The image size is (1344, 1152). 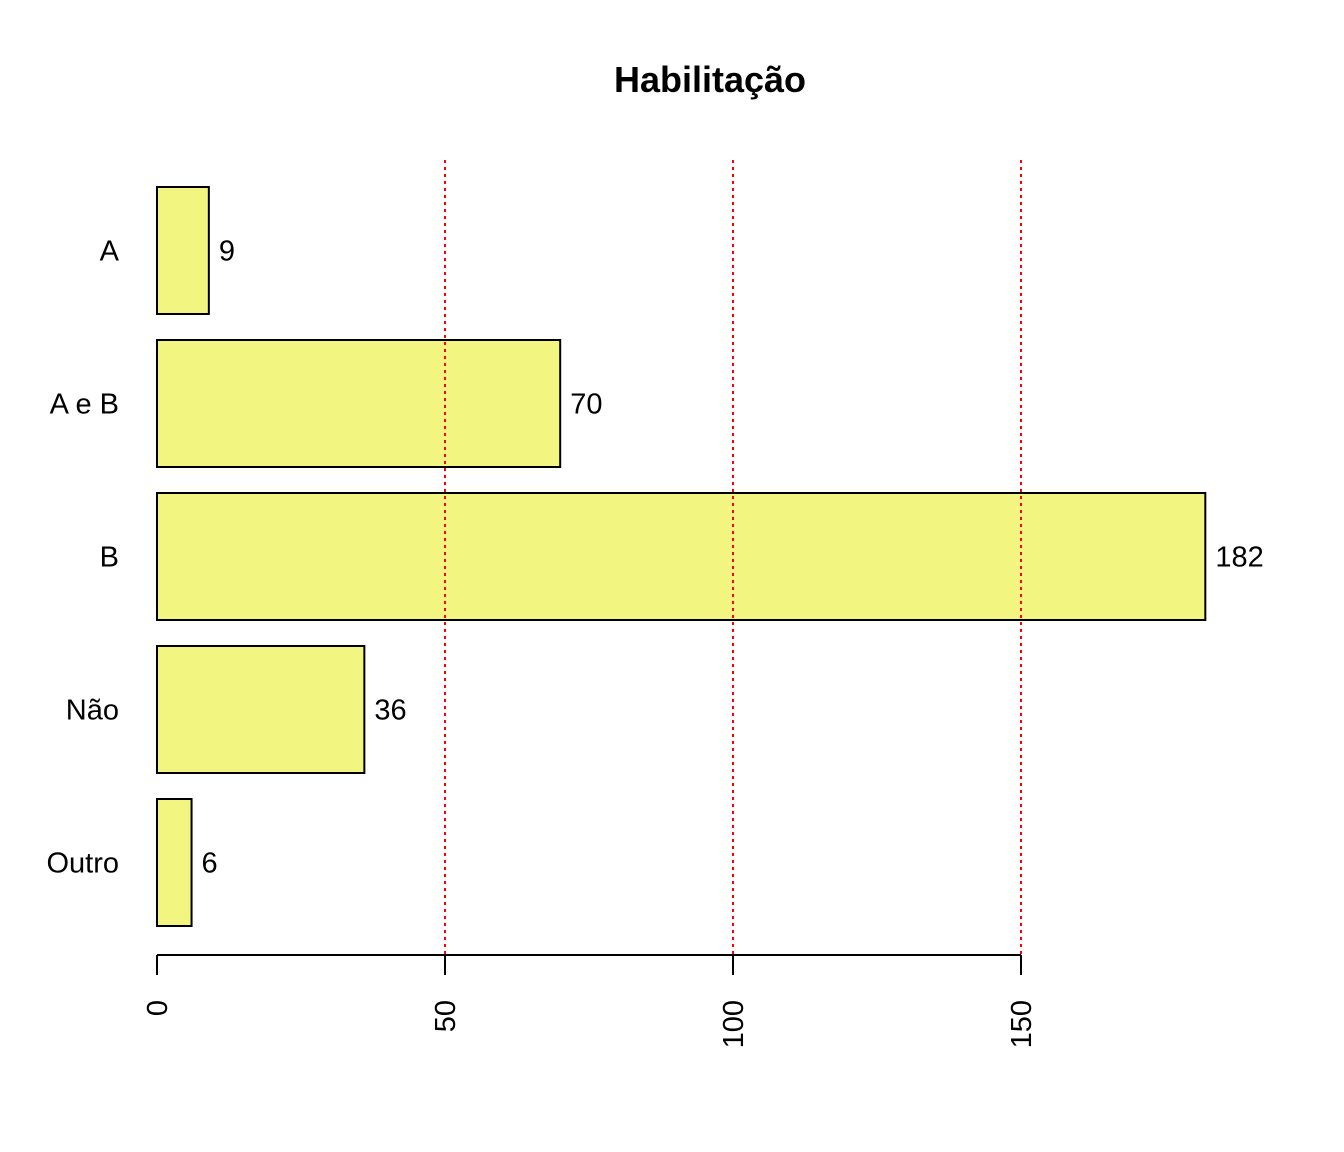 What do you see at coordinates (1239, 558) in the screenshot?
I see `value-label: 182` at bounding box center [1239, 558].